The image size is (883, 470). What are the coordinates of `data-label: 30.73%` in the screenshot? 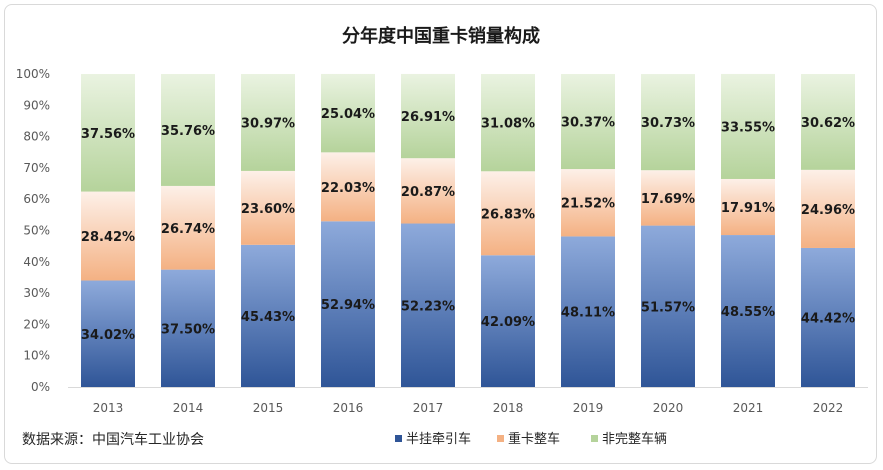 It's located at (668, 123).